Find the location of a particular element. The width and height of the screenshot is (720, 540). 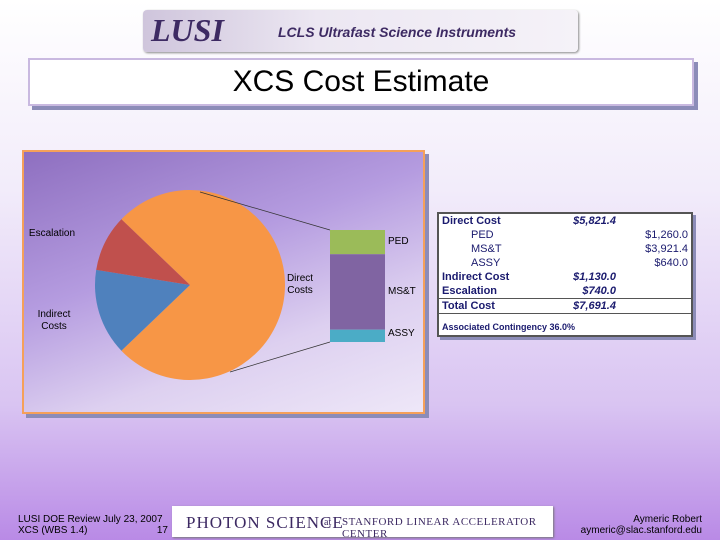

detail-cell: $640.0 is located at coordinates (671, 263).